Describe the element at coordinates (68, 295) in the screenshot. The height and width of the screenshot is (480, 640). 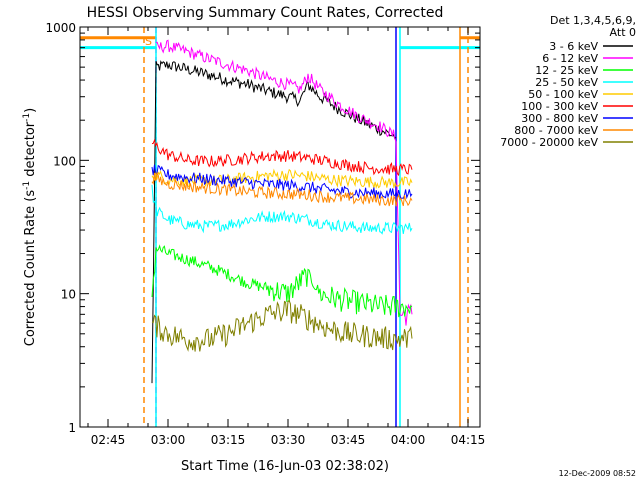
I see `y-tick-label-1: 10` at that location.